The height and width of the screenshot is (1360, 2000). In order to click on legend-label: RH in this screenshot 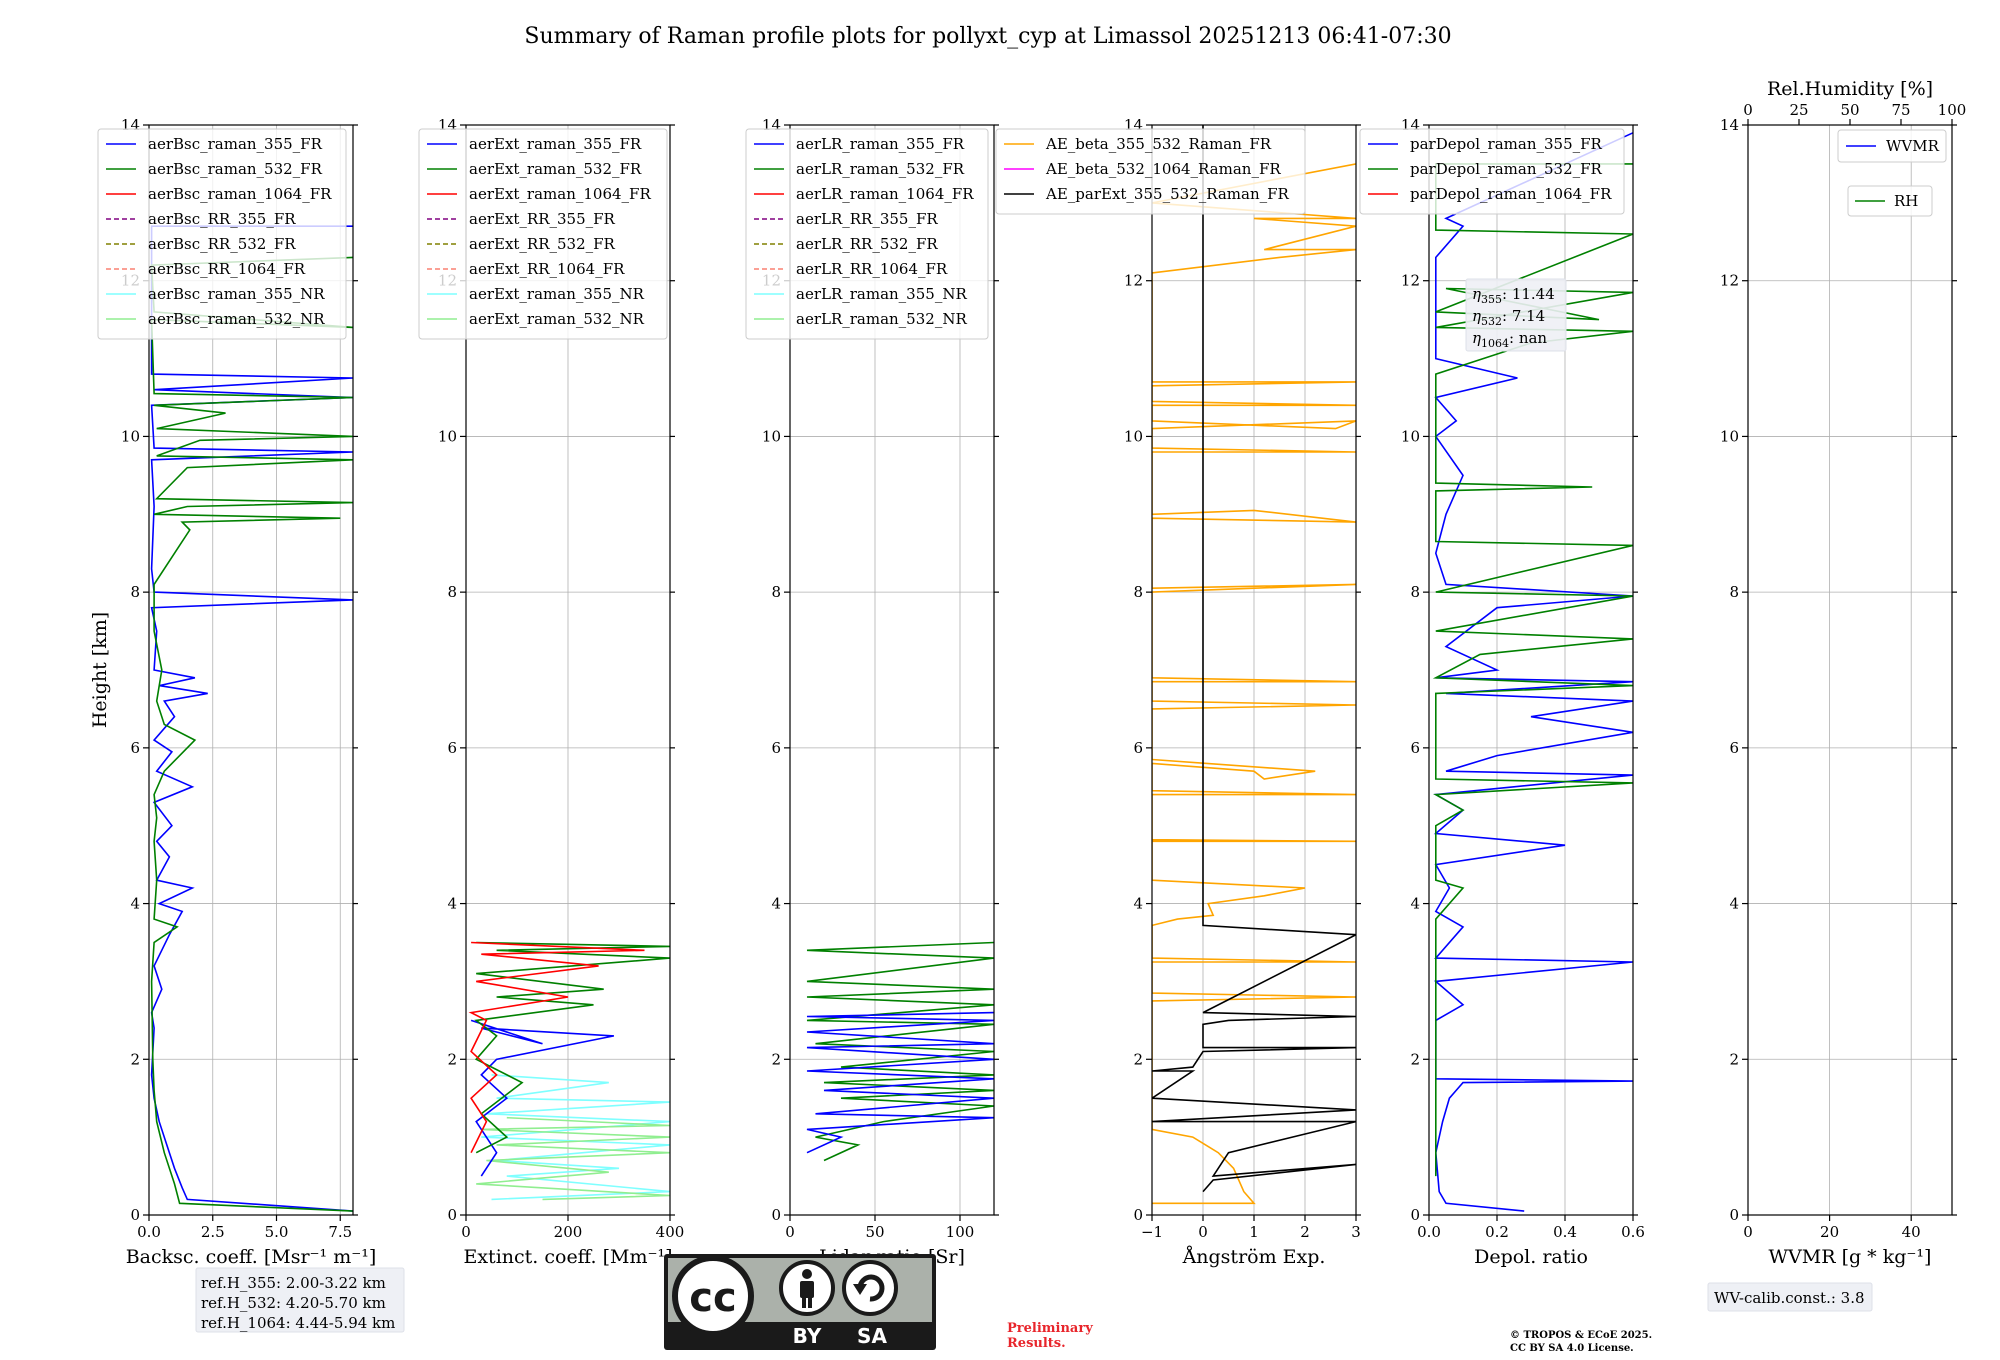, I will do `click(1906, 201)`.